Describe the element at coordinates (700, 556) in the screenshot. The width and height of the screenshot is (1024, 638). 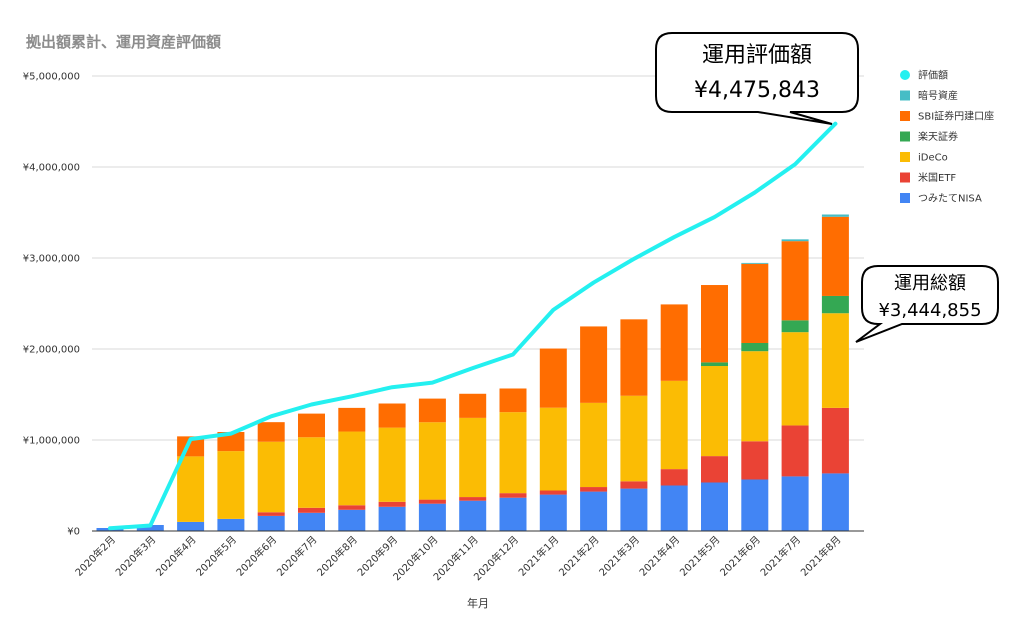
I see `x-tick-label: 2021年5月` at that location.